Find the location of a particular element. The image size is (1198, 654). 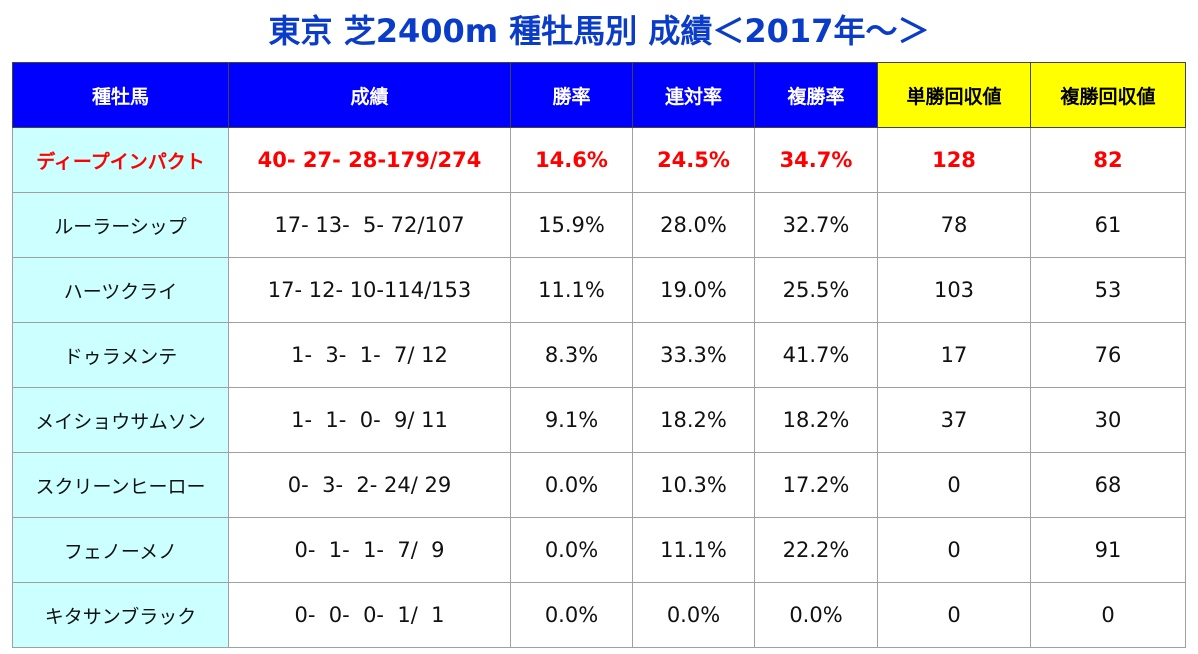

cell: 0- 3- 2- 24/ 29 is located at coordinates (369, 485).